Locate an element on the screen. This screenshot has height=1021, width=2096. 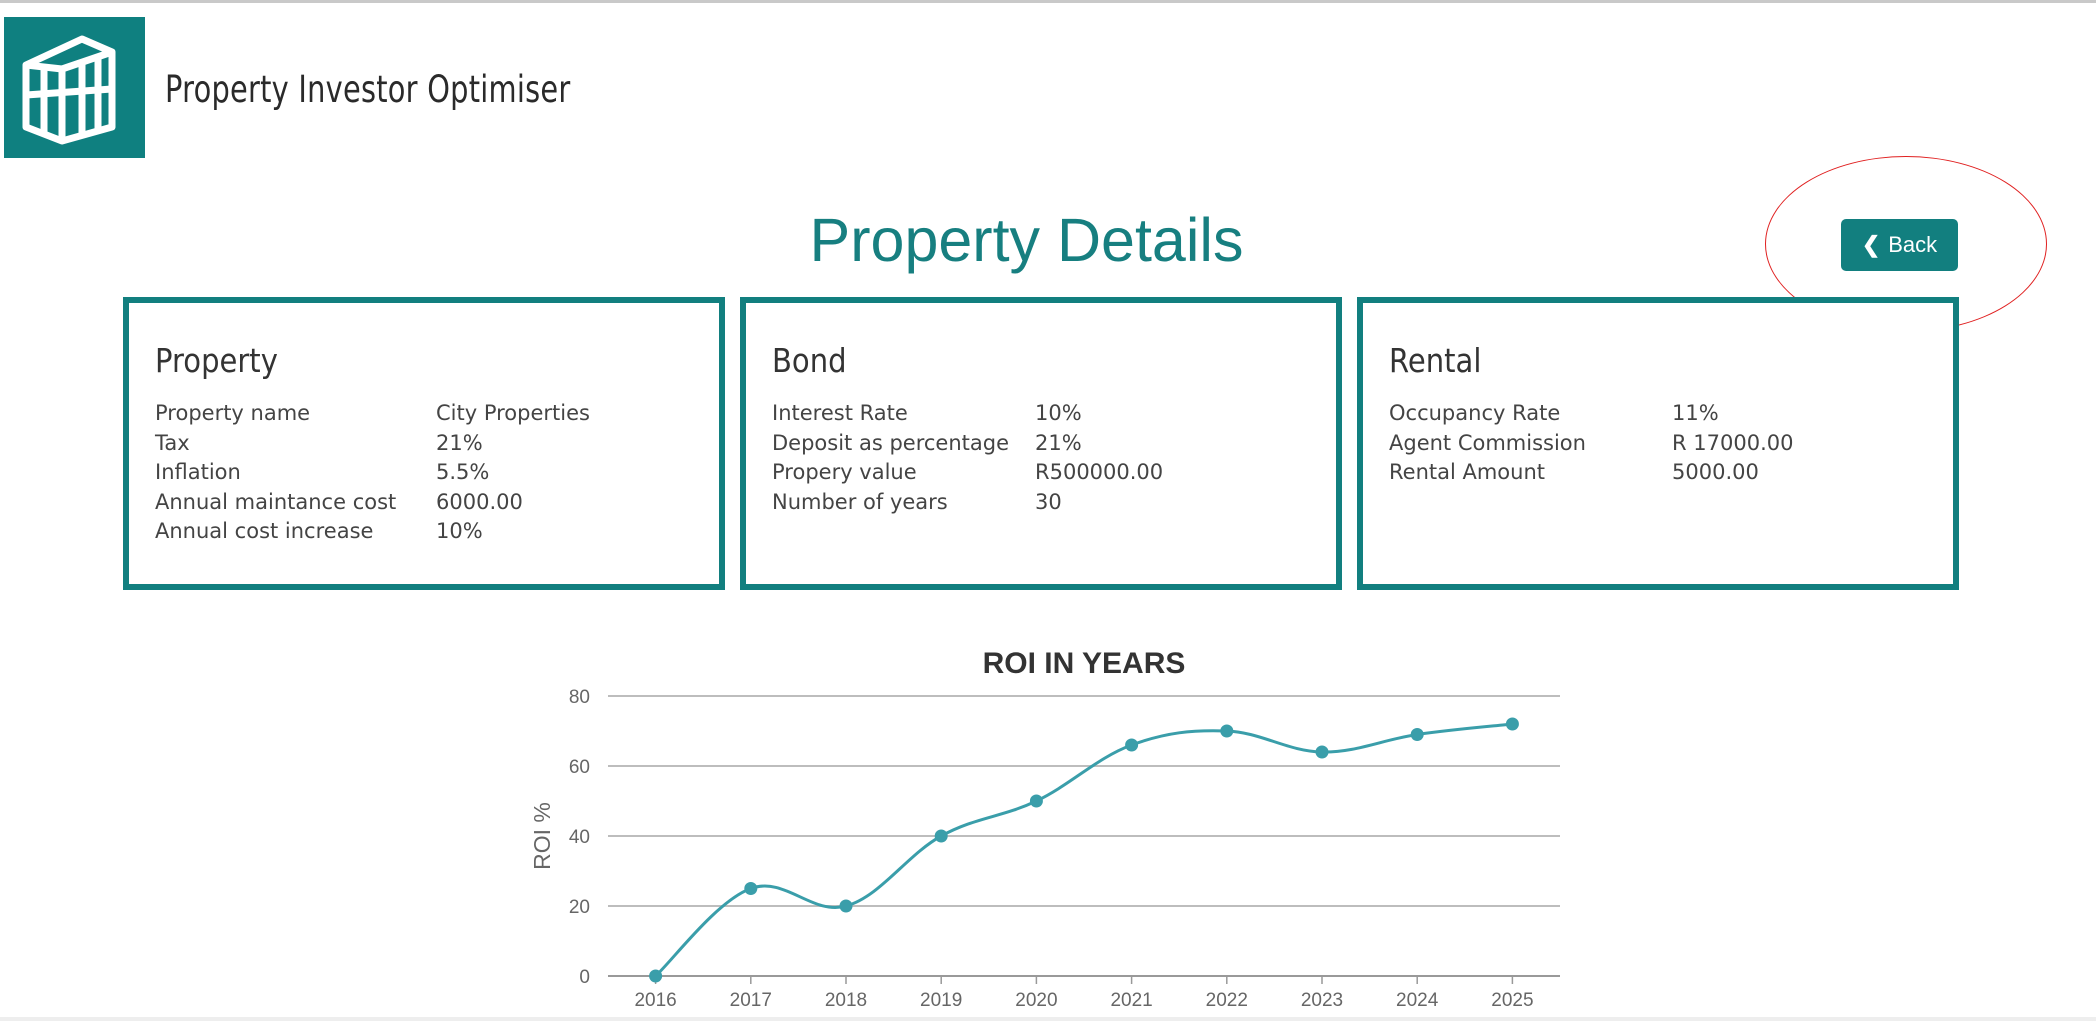
x-tick-label: 2018 is located at coordinates (846, 1000).